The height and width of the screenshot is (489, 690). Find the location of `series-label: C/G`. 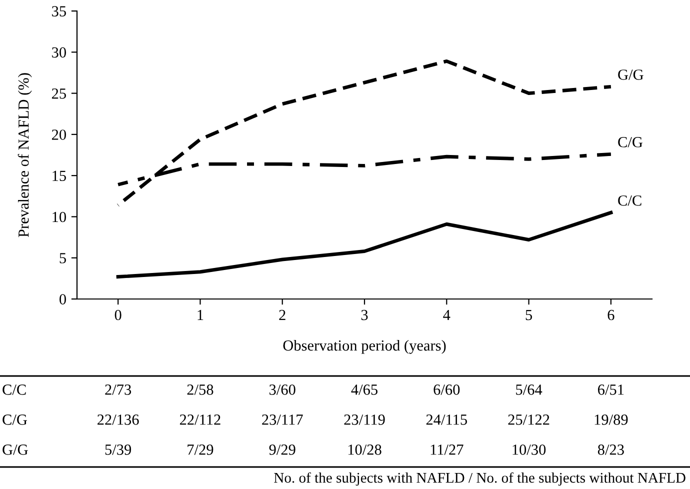

series-label: C/G is located at coordinates (630, 142).